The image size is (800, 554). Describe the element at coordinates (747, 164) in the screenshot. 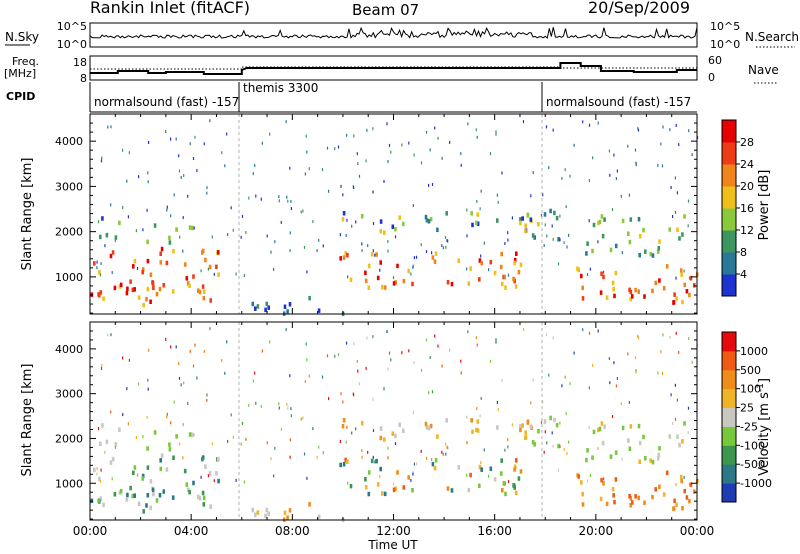

I see `power-colorbar-tick-label: 24` at that location.